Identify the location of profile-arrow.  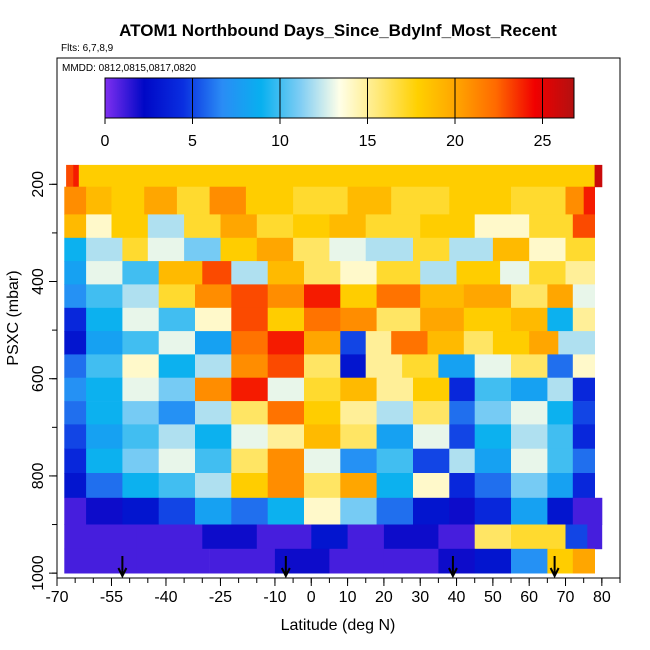
(453, 567).